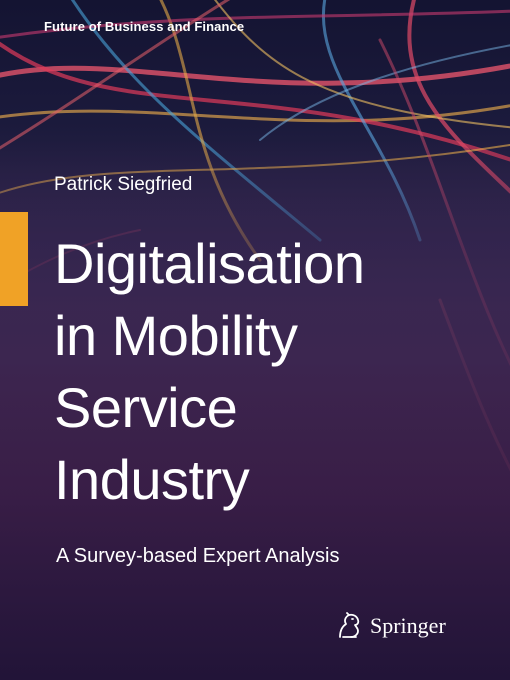 This screenshot has height=680, width=510. What do you see at coordinates (209, 263) in the screenshot?
I see `title-line: Digitalisation` at bounding box center [209, 263].